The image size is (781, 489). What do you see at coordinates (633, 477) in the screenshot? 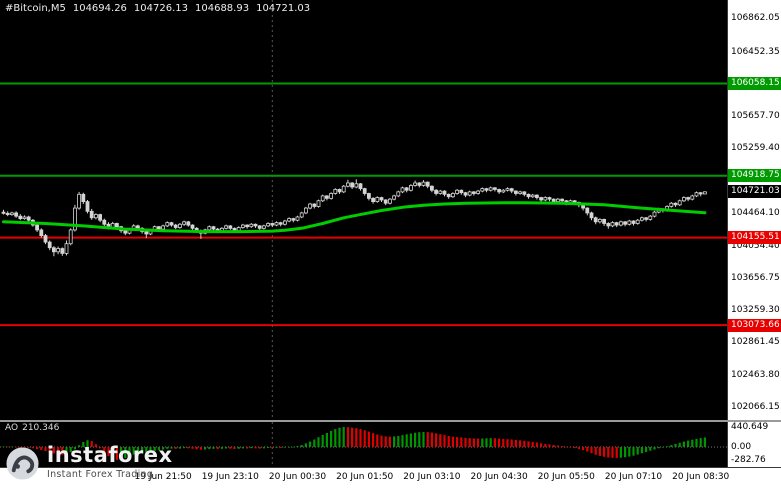
I see `time-label: 20 Jun 07:10` at bounding box center [633, 477].